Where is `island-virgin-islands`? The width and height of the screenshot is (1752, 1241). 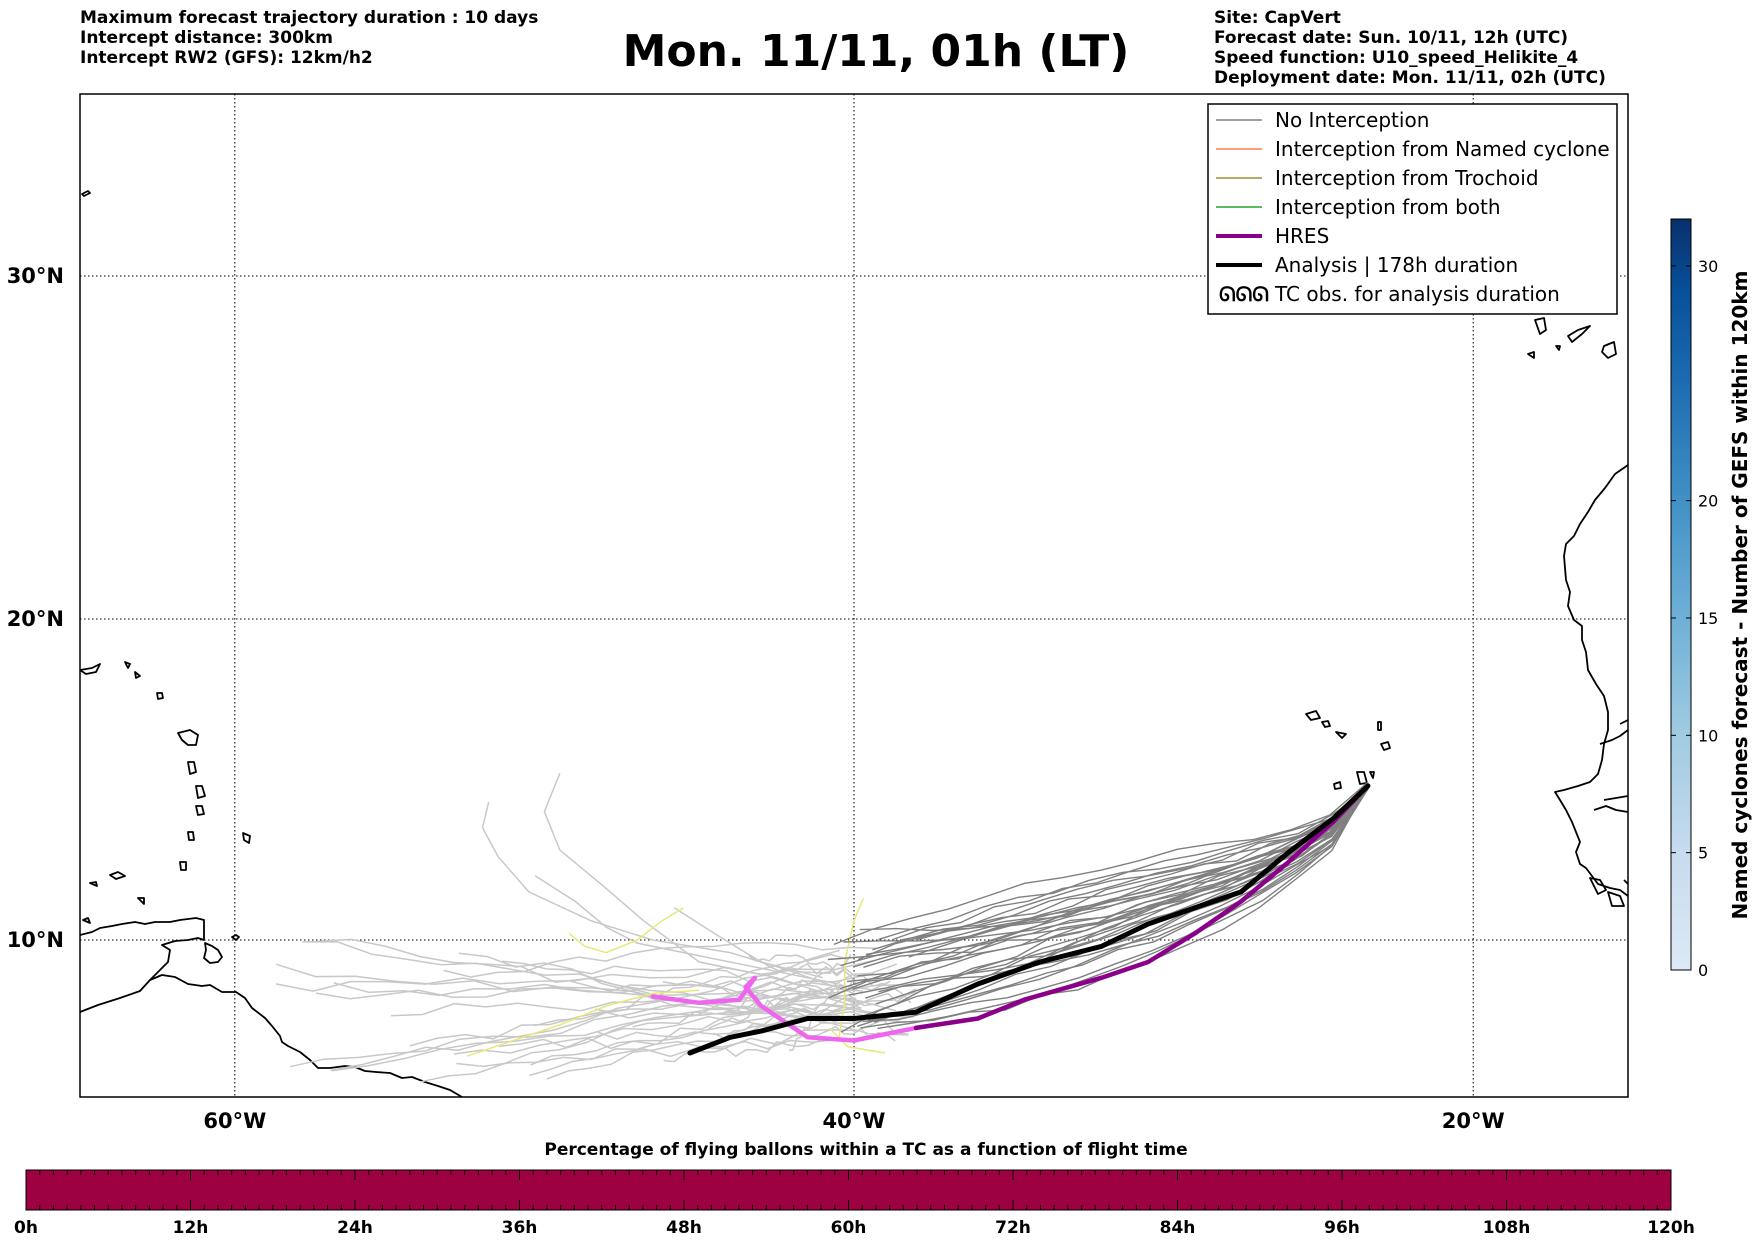
island-virgin-islands is located at coordinates (132, 670).